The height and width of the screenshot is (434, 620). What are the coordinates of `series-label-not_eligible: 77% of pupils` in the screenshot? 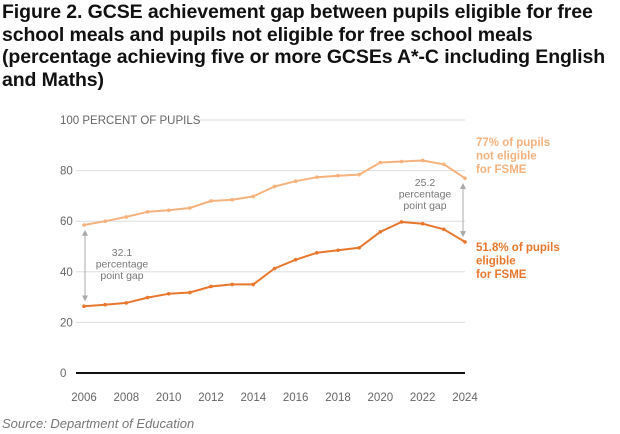 It's located at (513, 143).